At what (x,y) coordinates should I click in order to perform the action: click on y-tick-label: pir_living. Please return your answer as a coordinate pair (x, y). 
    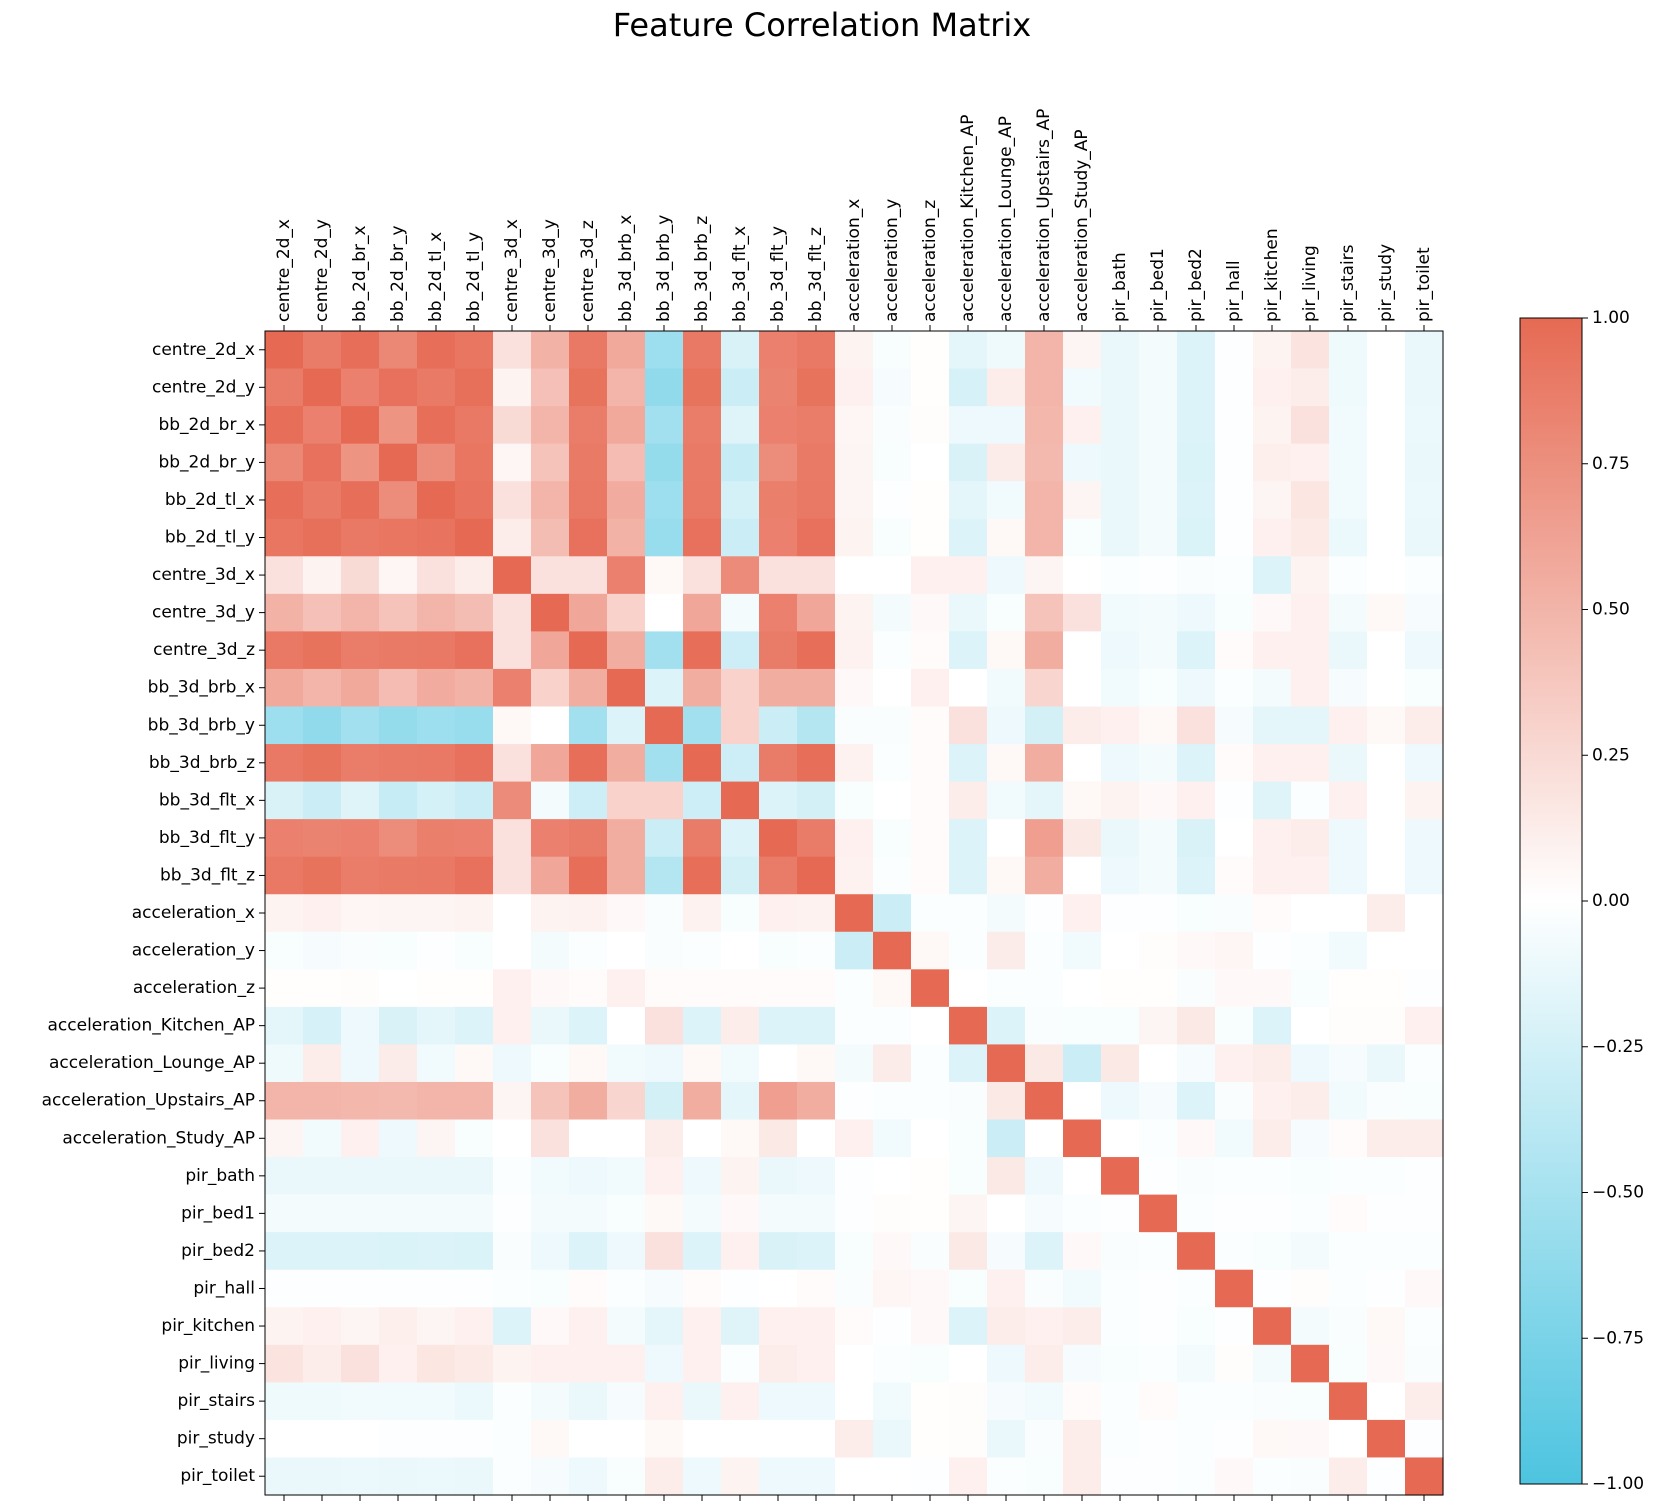
    Looking at the image, I should click on (216, 1364).